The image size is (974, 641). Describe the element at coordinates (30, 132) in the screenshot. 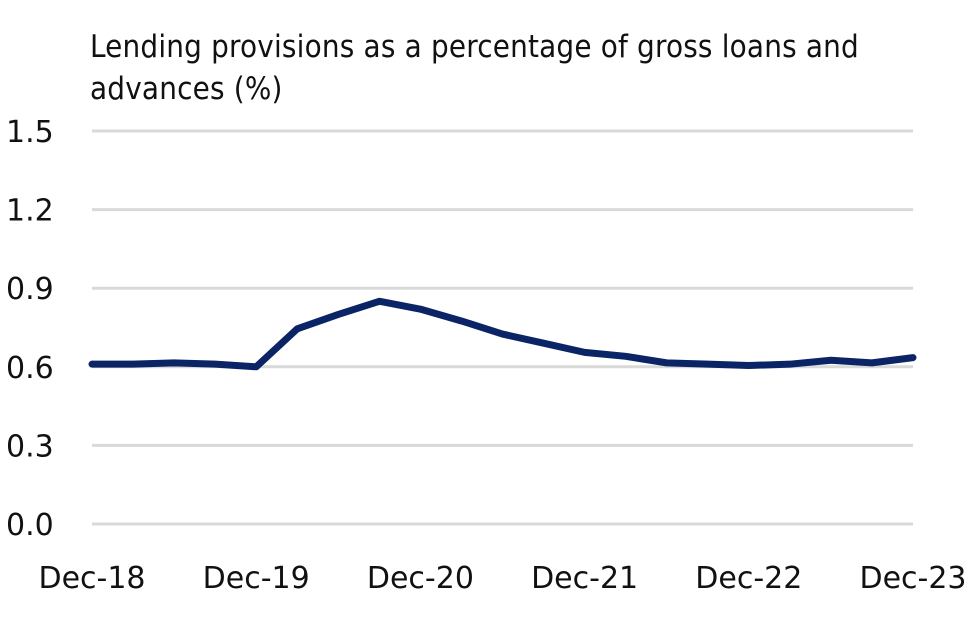

I see `y-tick-label: 1.5` at that location.